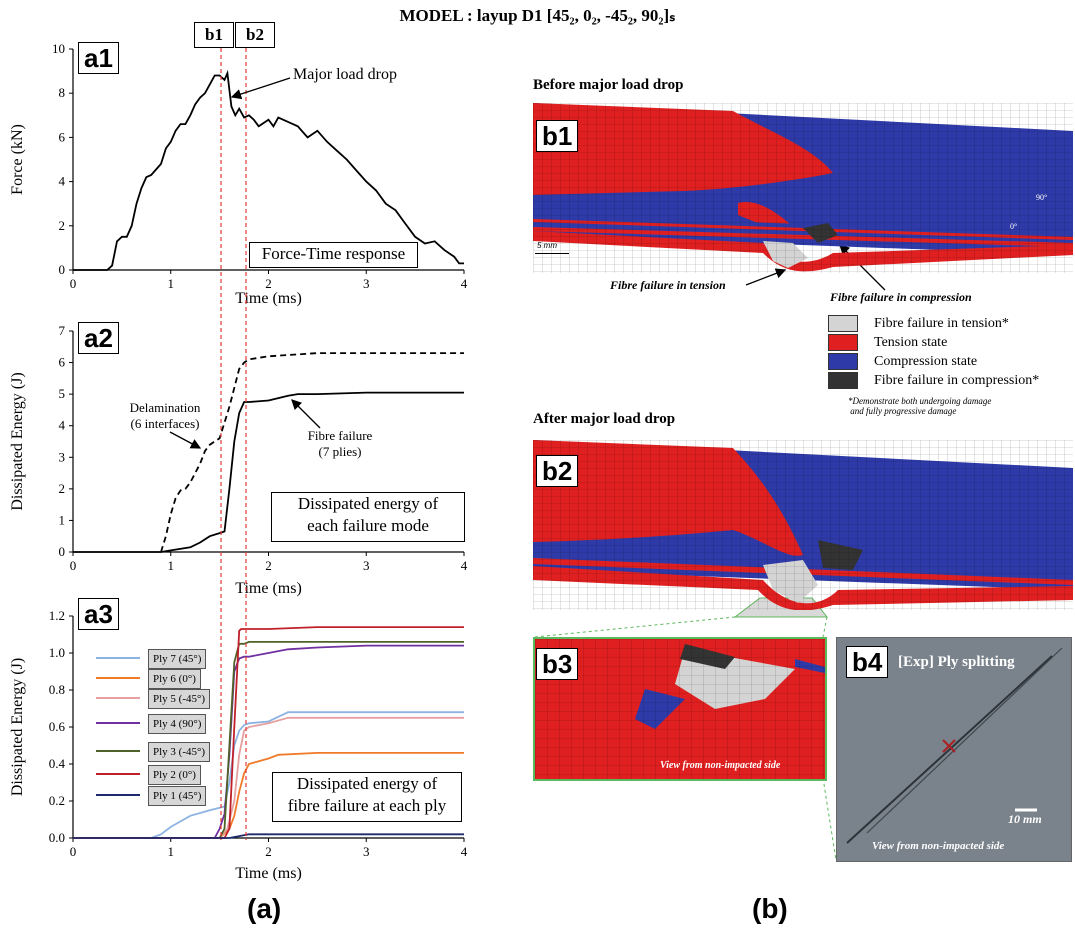 The image size is (1075, 942). What do you see at coordinates (1042, 197) in the screenshot?
I see `b1-axis-90-label: 90°` at bounding box center [1042, 197].